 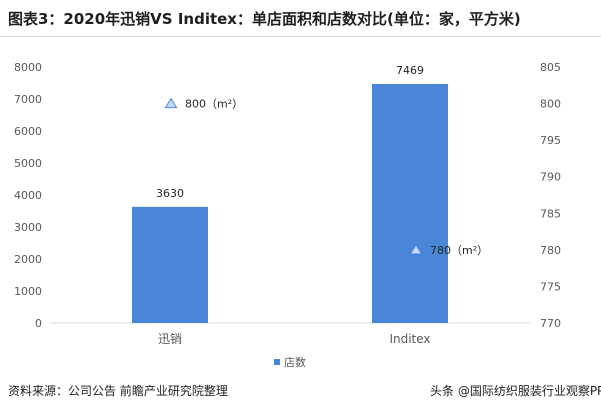 What do you see at coordinates (550, 195) in the screenshot?
I see `right-axis: 770 775 780 785 790 795 800 805` at bounding box center [550, 195].